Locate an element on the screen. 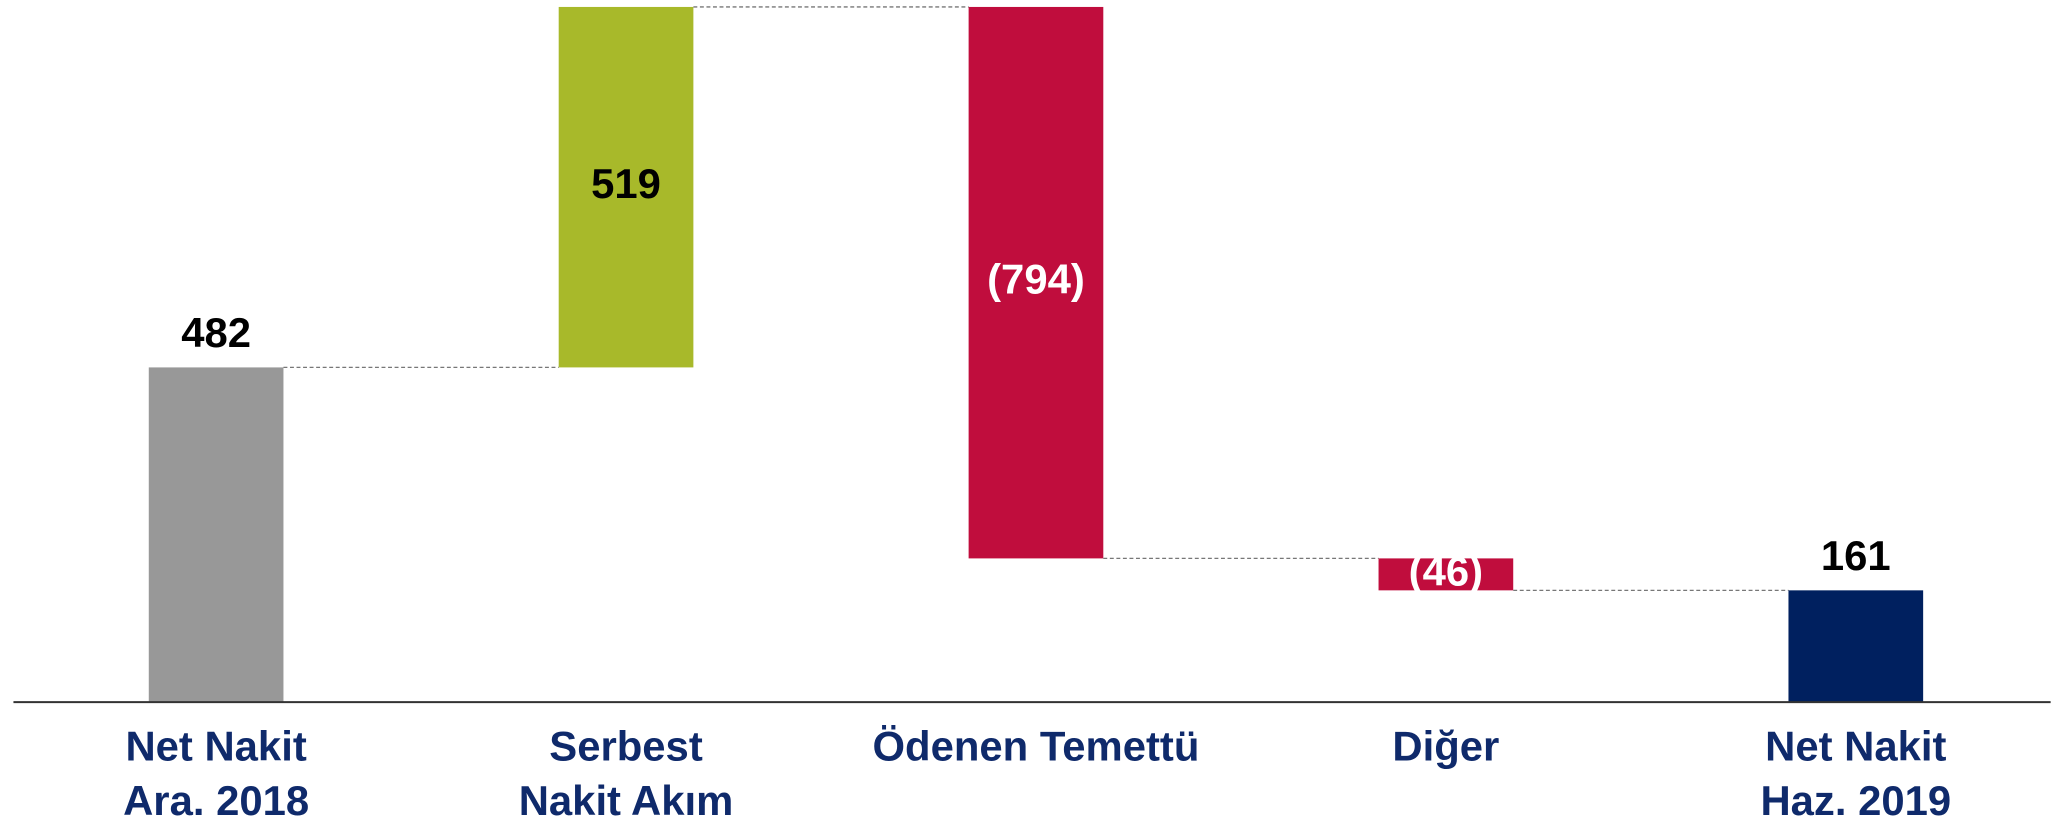 This screenshot has height=829, width=2051. value-label: (794) is located at coordinates (1036, 279).